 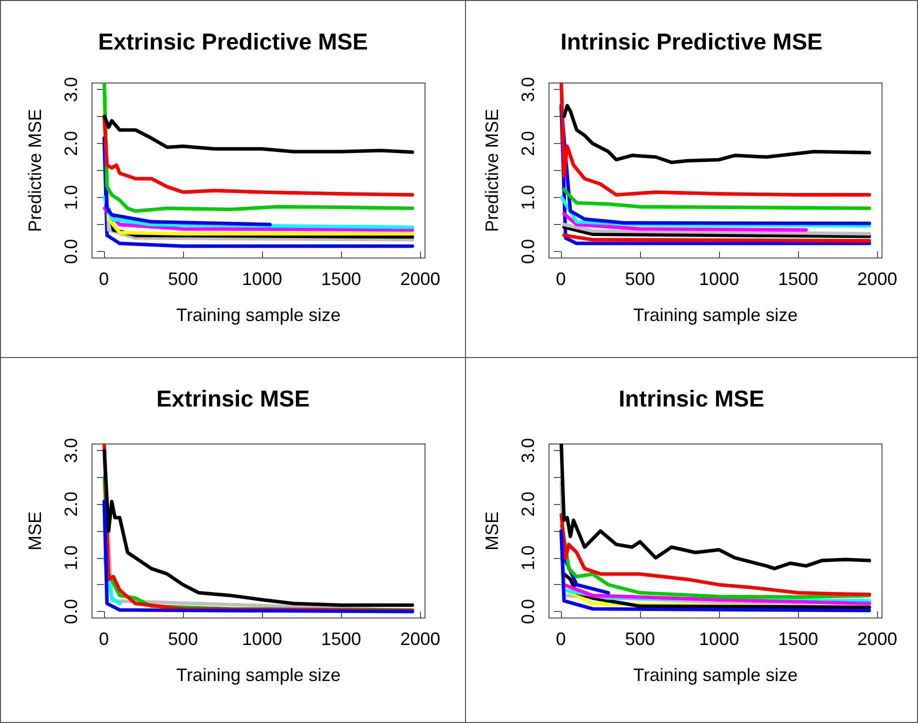 I want to click on chart-title: Extrinsic Predictive MSE, so click(x=233, y=41).